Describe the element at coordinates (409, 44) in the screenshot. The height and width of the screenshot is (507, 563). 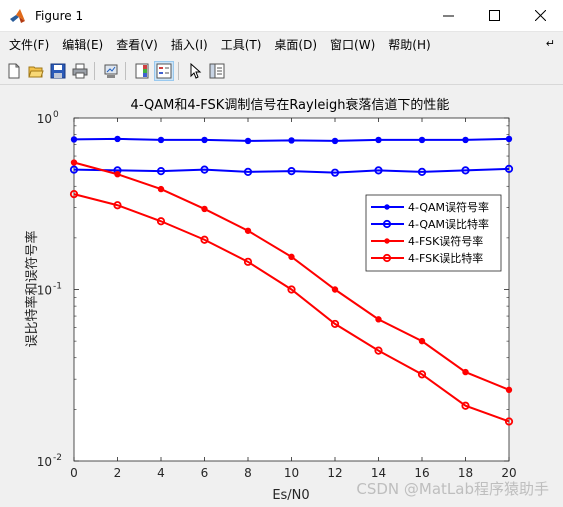
I see `menu-help: 帮助(H)` at that location.